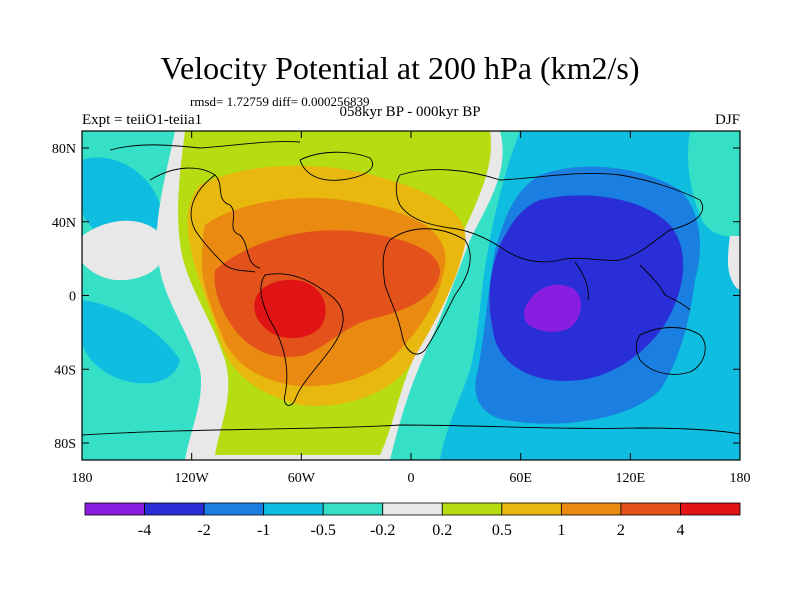 This screenshot has height=600, width=800. What do you see at coordinates (400, 68) in the screenshot?
I see `page-title: Velocity Potential at 200 hPa (km2/s)` at bounding box center [400, 68].